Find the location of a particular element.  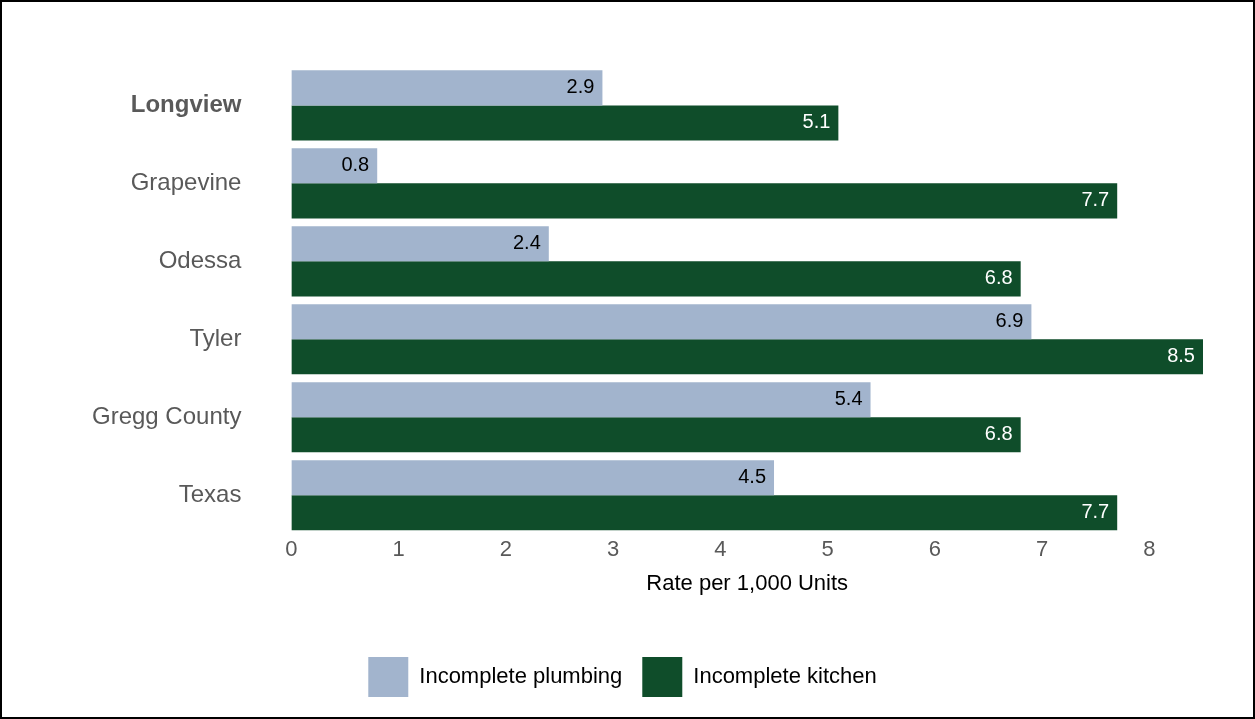

x-axis-title: Rate per 1,000 Units is located at coordinates (747, 582).